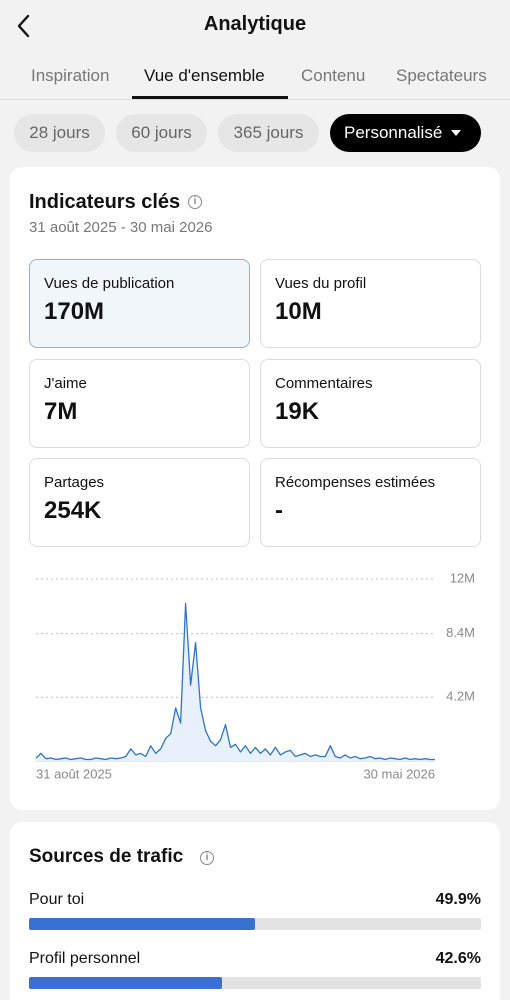  I want to click on source-label: Pour toi, so click(57, 899).